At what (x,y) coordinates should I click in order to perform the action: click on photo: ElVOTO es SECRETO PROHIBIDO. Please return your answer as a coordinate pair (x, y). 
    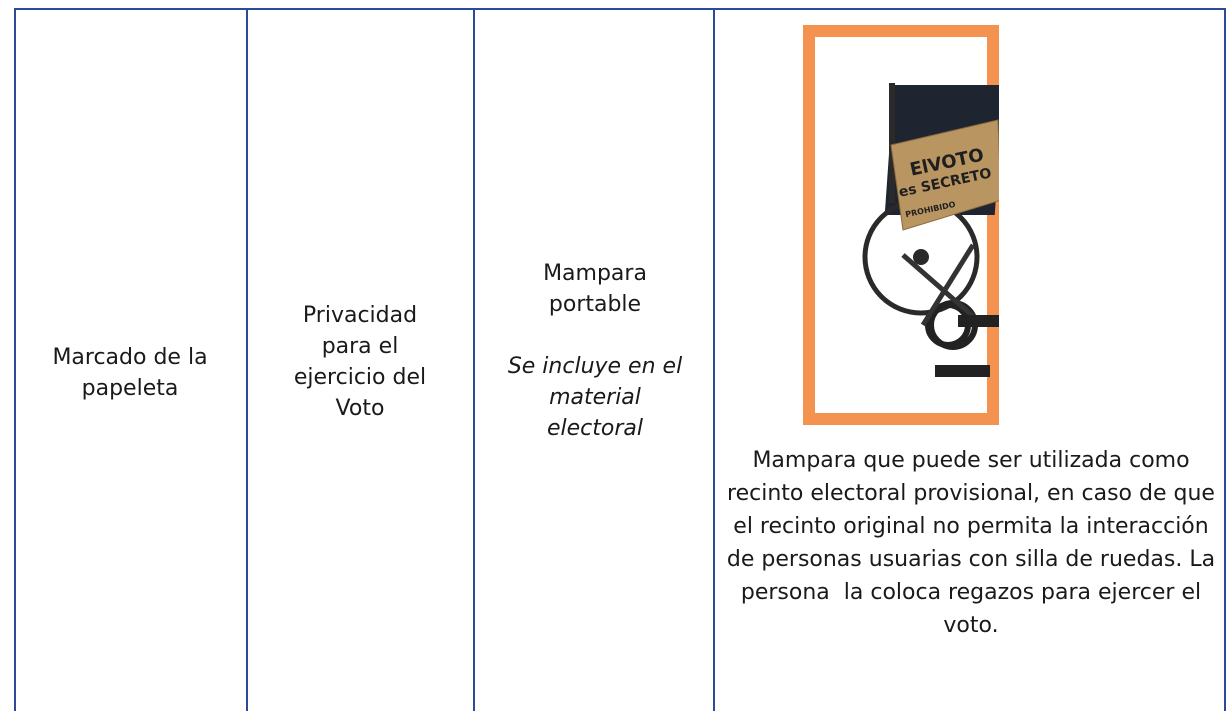
    Looking at the image, I should click on (901, 225).